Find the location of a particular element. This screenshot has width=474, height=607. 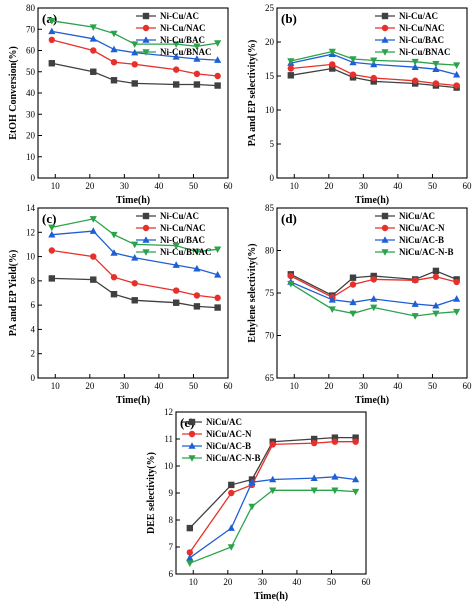

series-line is located at coordinates (272, 482).